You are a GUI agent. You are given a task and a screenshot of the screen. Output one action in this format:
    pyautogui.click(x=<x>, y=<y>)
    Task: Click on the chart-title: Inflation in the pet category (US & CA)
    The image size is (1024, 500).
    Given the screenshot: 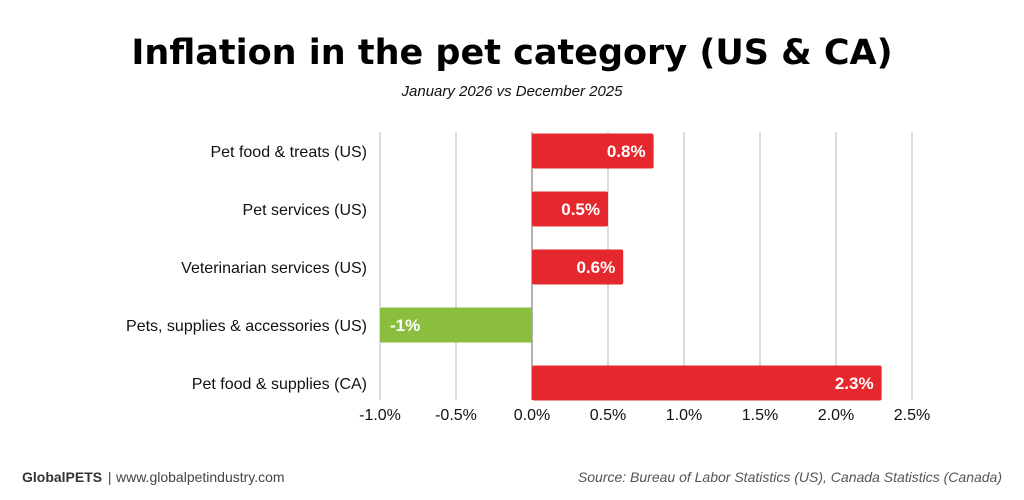 What is the action you would take?
    pyautogui.click(x=511, y=53)
    